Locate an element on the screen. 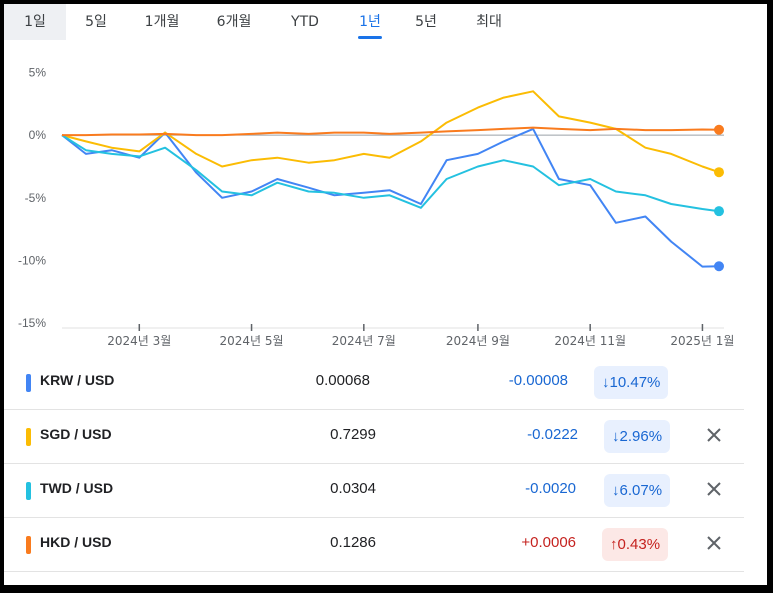 The width and height of the screenshot is (773, 593). list-item: TWD / USD 0.0304 -0.0020 ↓6.07% is located at coordinates (374, 491).